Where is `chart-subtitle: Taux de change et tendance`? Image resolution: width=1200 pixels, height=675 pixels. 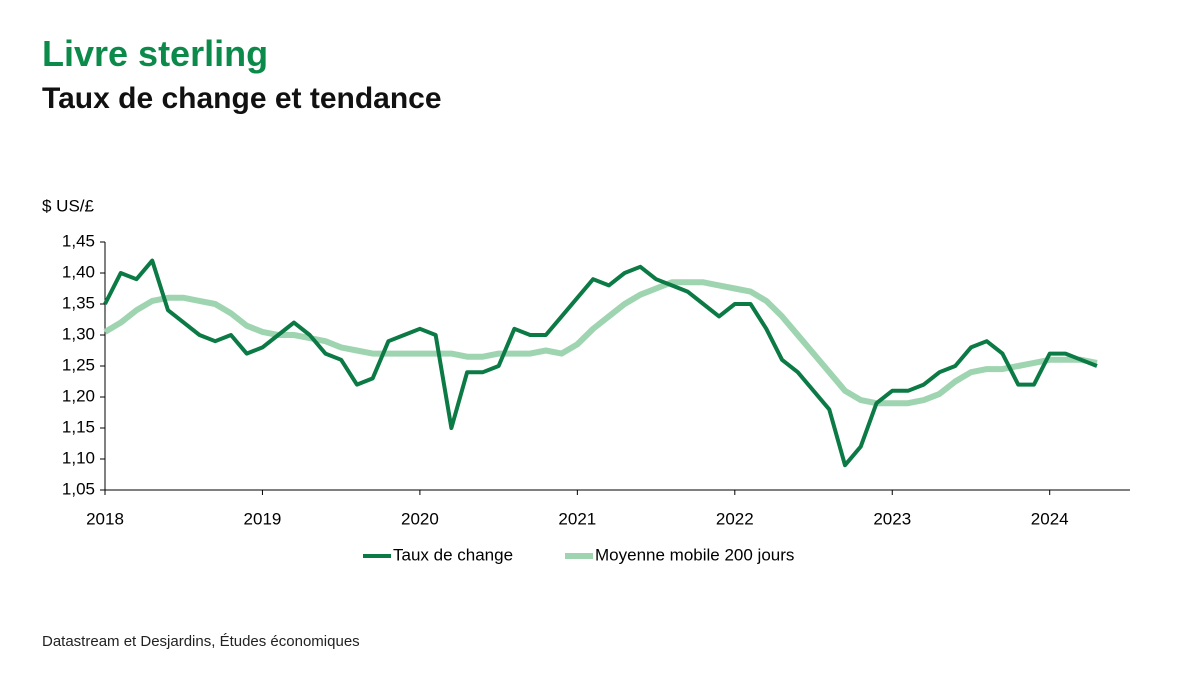
chart-subtitle: Taux de change et tendance is located at coordinates (242, 98).